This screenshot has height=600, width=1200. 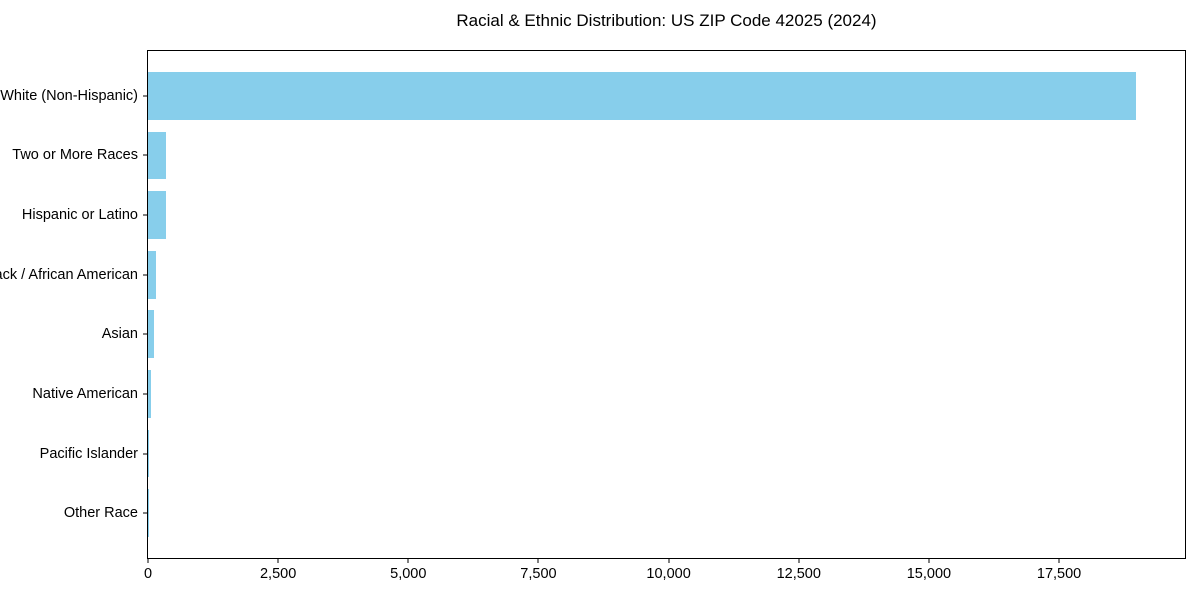 What do you see at coordinates (668, 574) in the screenshot?
I see `x-tick-label: 10,000` at bounding box center [668, 574].